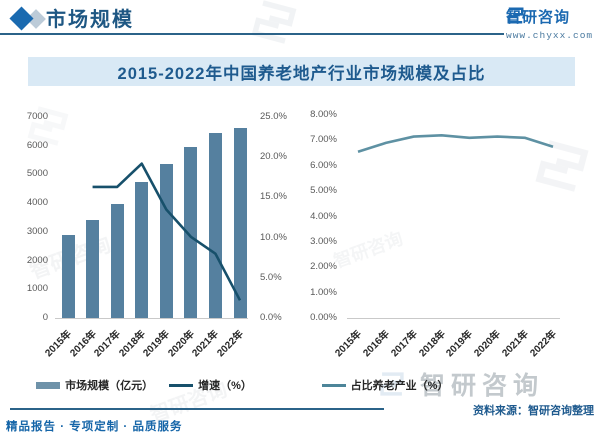  I want to click on legend-item-growth: 增速（%）, so click(210, 385).